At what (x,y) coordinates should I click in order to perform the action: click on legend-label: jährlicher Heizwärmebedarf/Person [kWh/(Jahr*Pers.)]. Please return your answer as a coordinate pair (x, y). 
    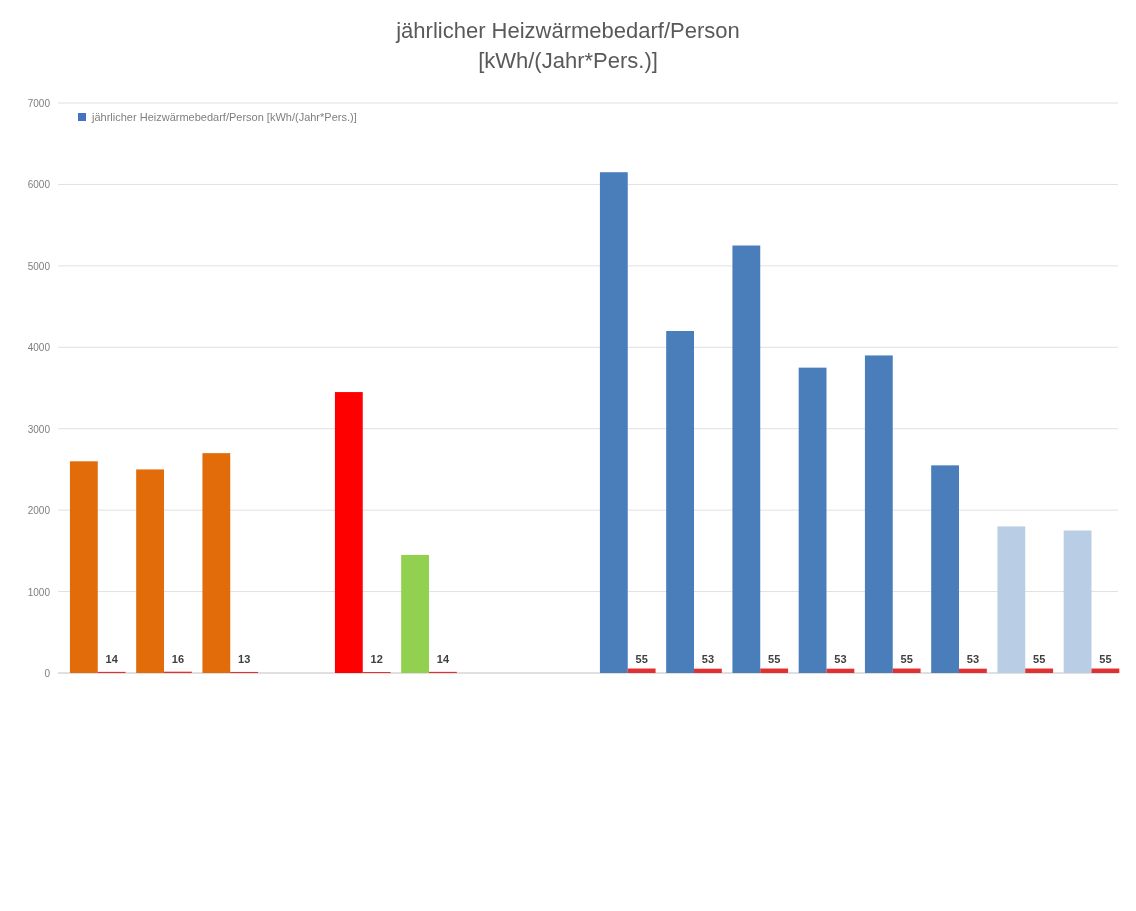
    Looking at the image, I should click on (224, 117).